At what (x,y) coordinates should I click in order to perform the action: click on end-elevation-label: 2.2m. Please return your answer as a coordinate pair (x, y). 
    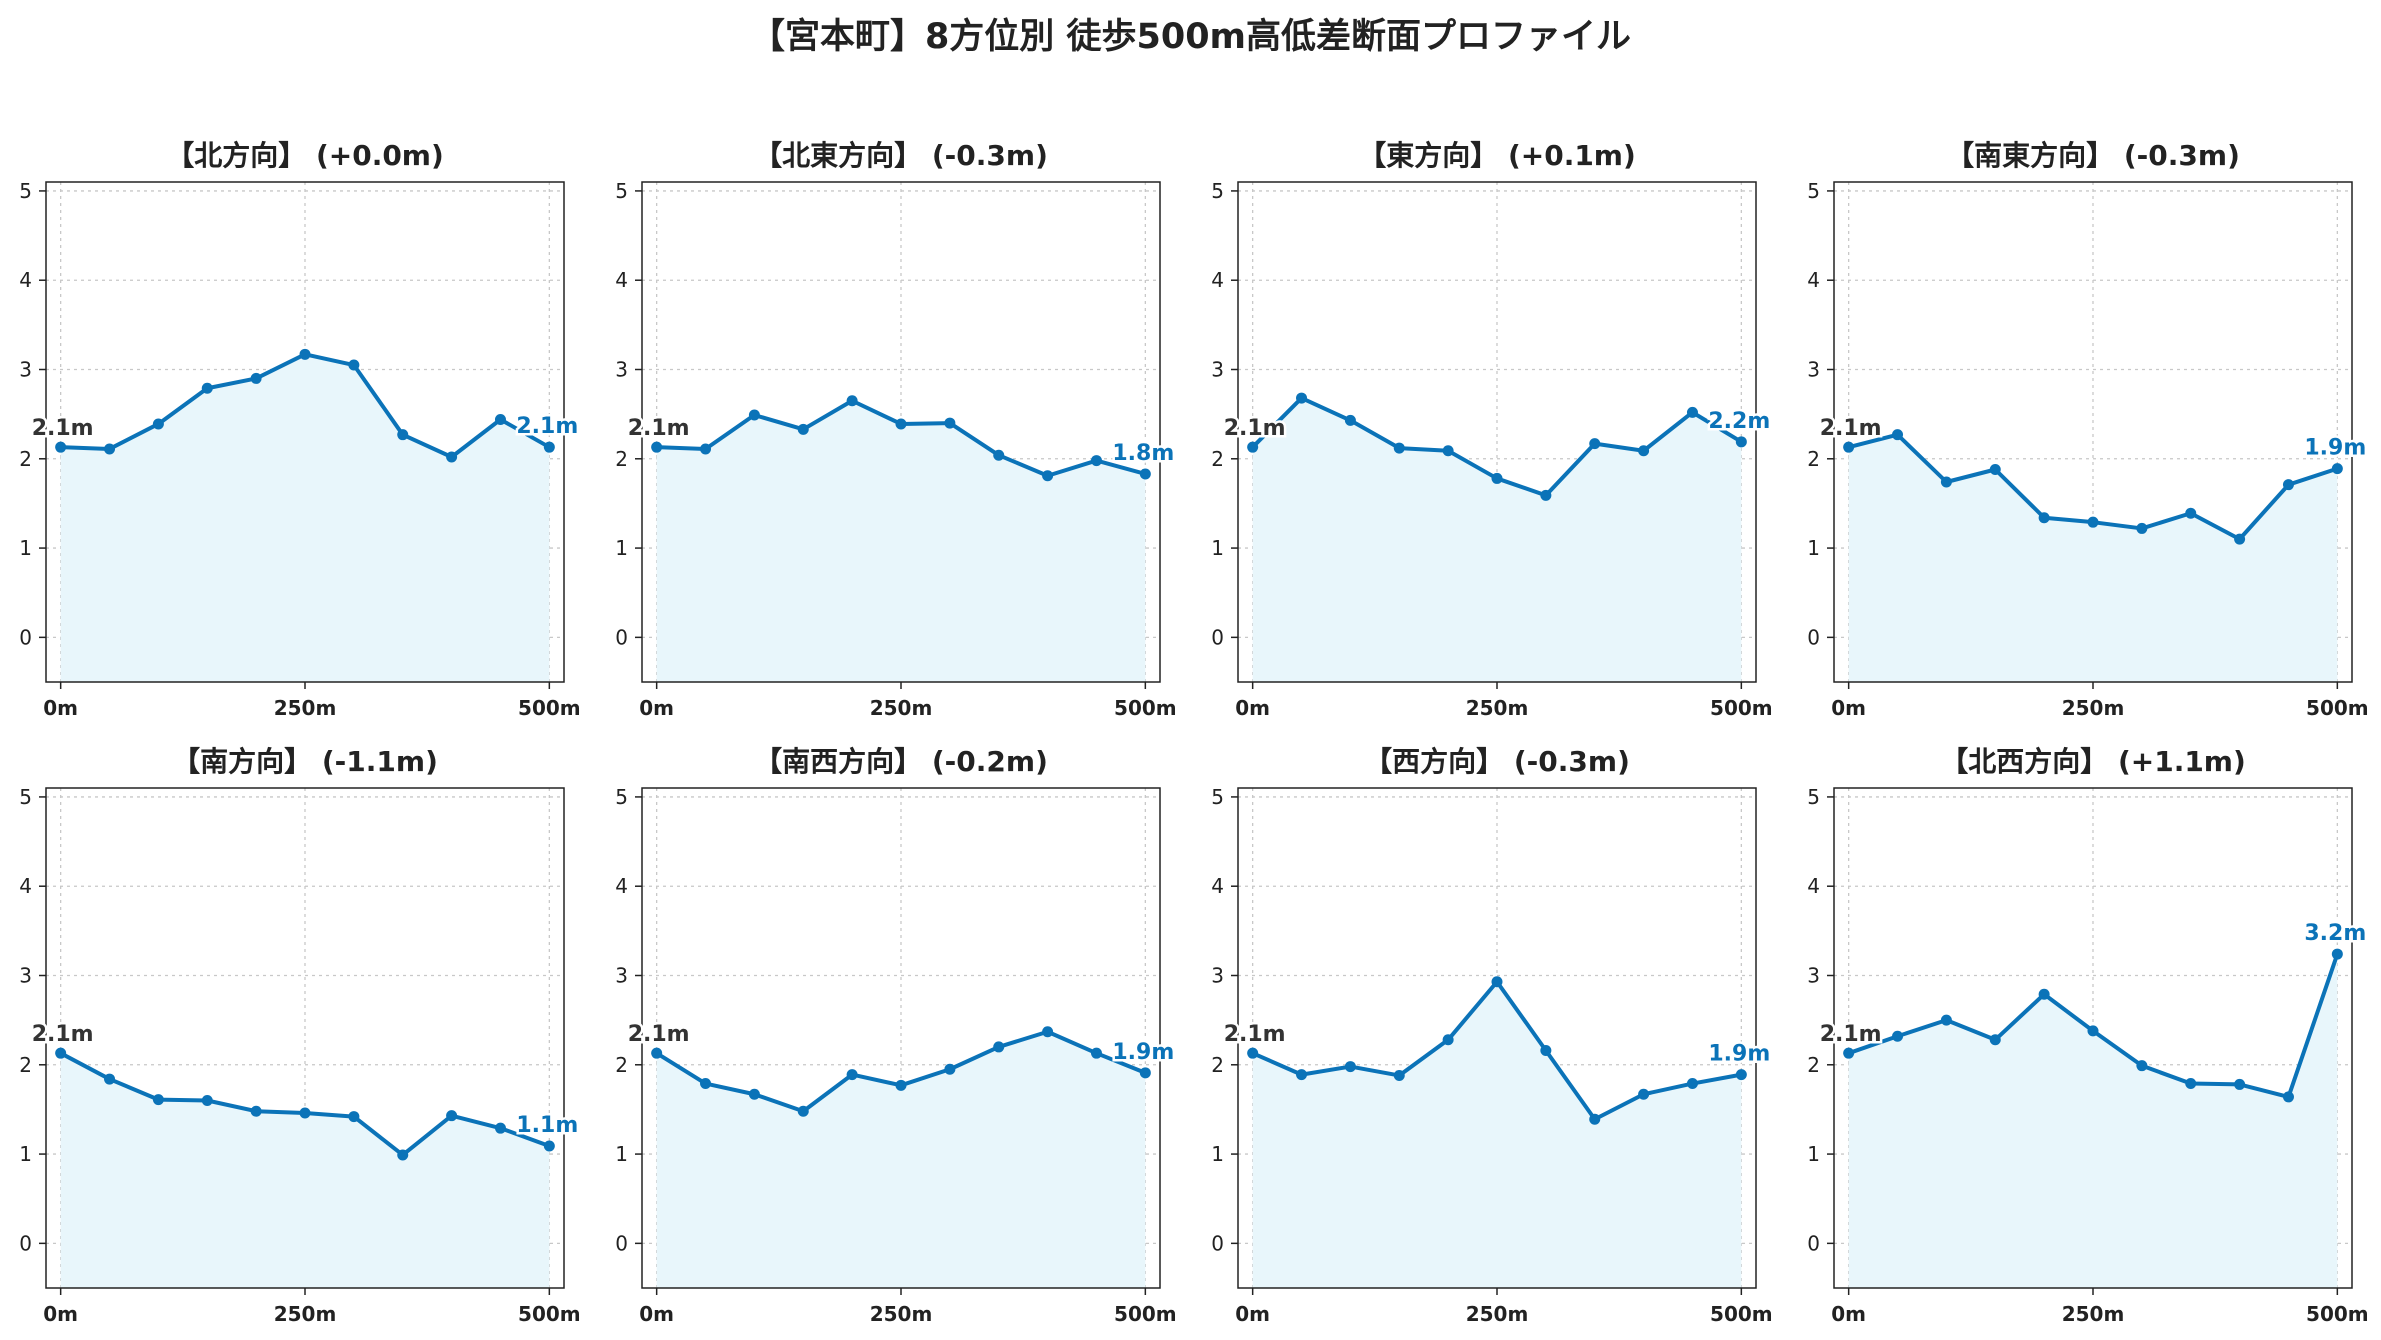
    Looking at the image, I should click on (1739, 421).